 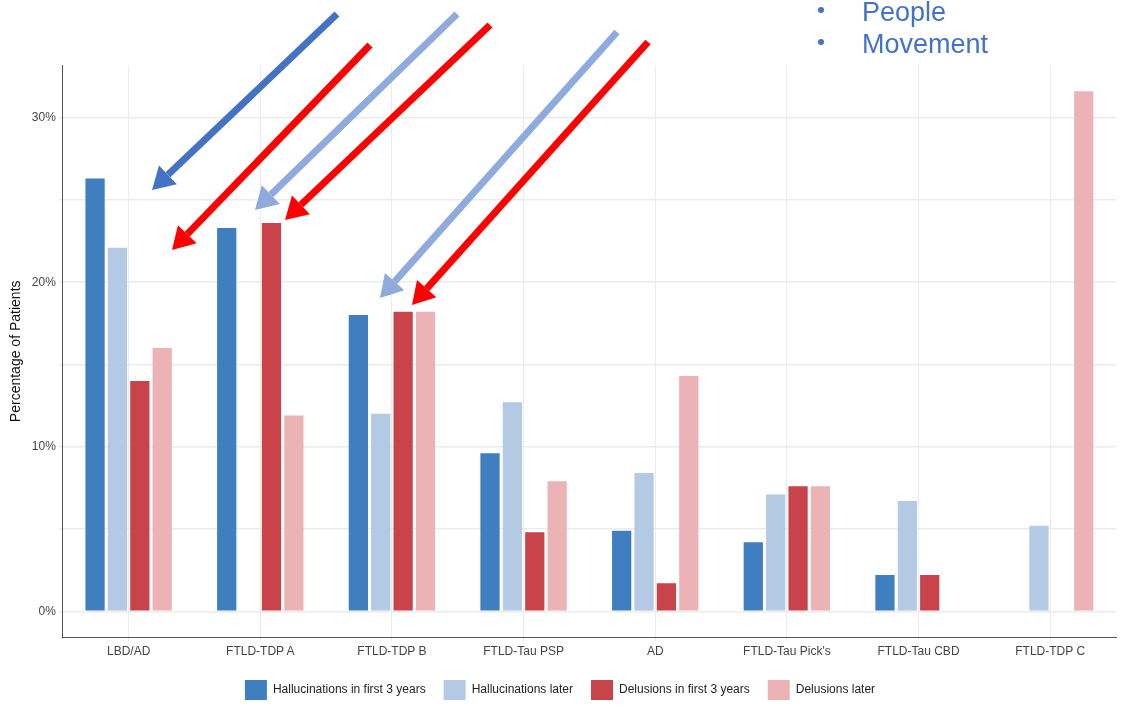 What do you see at coordinates (392, 651) in the screenshot?
I see `x-tick-label: FTLD-TDP B` at bounding box center [392, 651].